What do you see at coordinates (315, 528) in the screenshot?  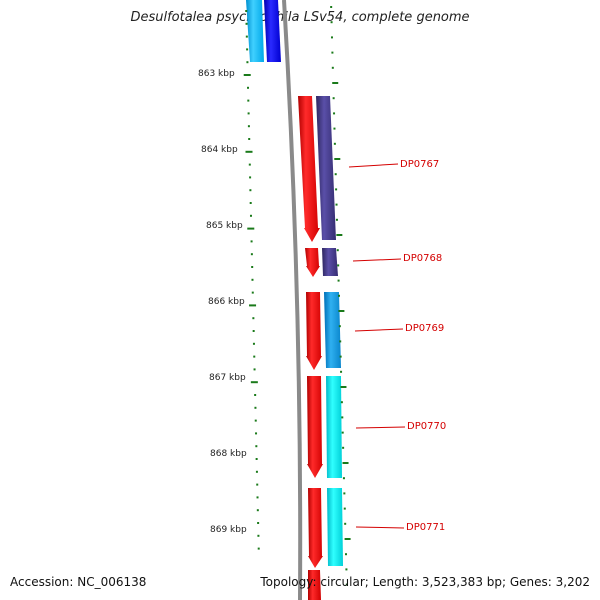 I see `cds-arrow-dp0771` at bounding box center [315, 528].